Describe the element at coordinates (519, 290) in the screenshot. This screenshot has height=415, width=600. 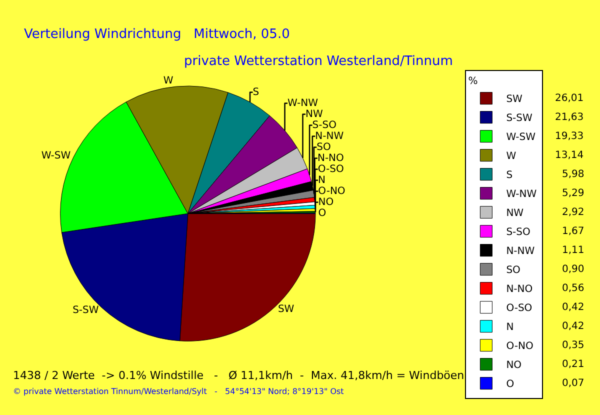
I see `legend-label: N-NO` at that location.